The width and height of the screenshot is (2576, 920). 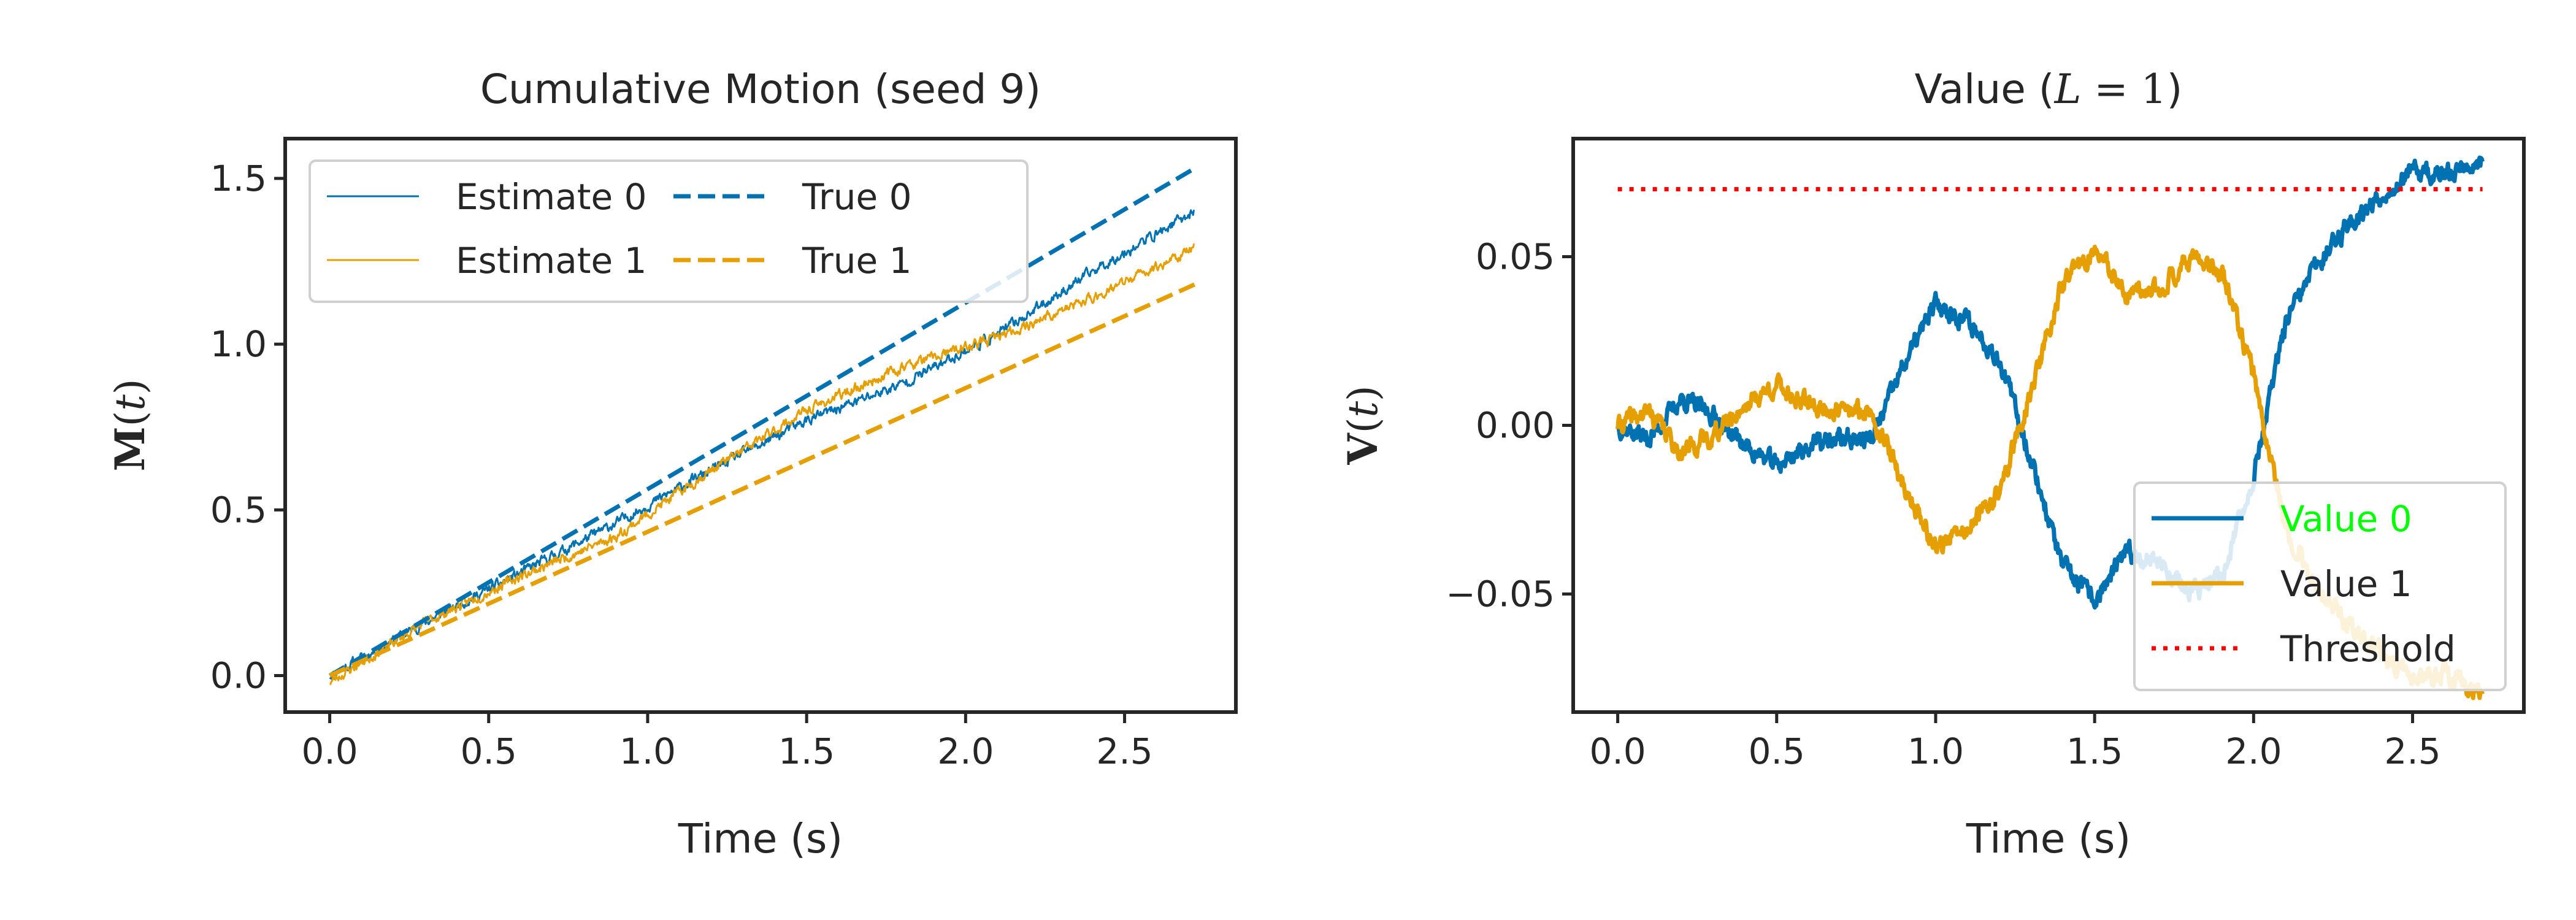 What do you see at coordinates (238, 510) in the screenshot?
I see `y-tick-label: 0.5` at bounding box center [238, 510].